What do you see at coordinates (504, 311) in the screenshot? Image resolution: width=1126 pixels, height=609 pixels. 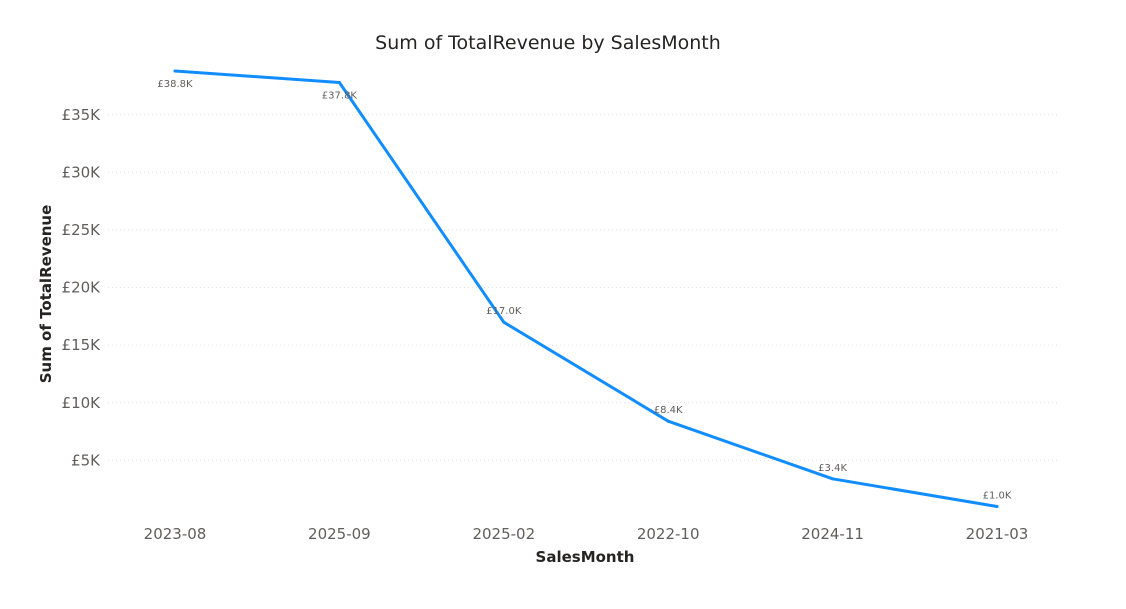 I see `data-label: £17.0K` at bounding box center [504, 311].